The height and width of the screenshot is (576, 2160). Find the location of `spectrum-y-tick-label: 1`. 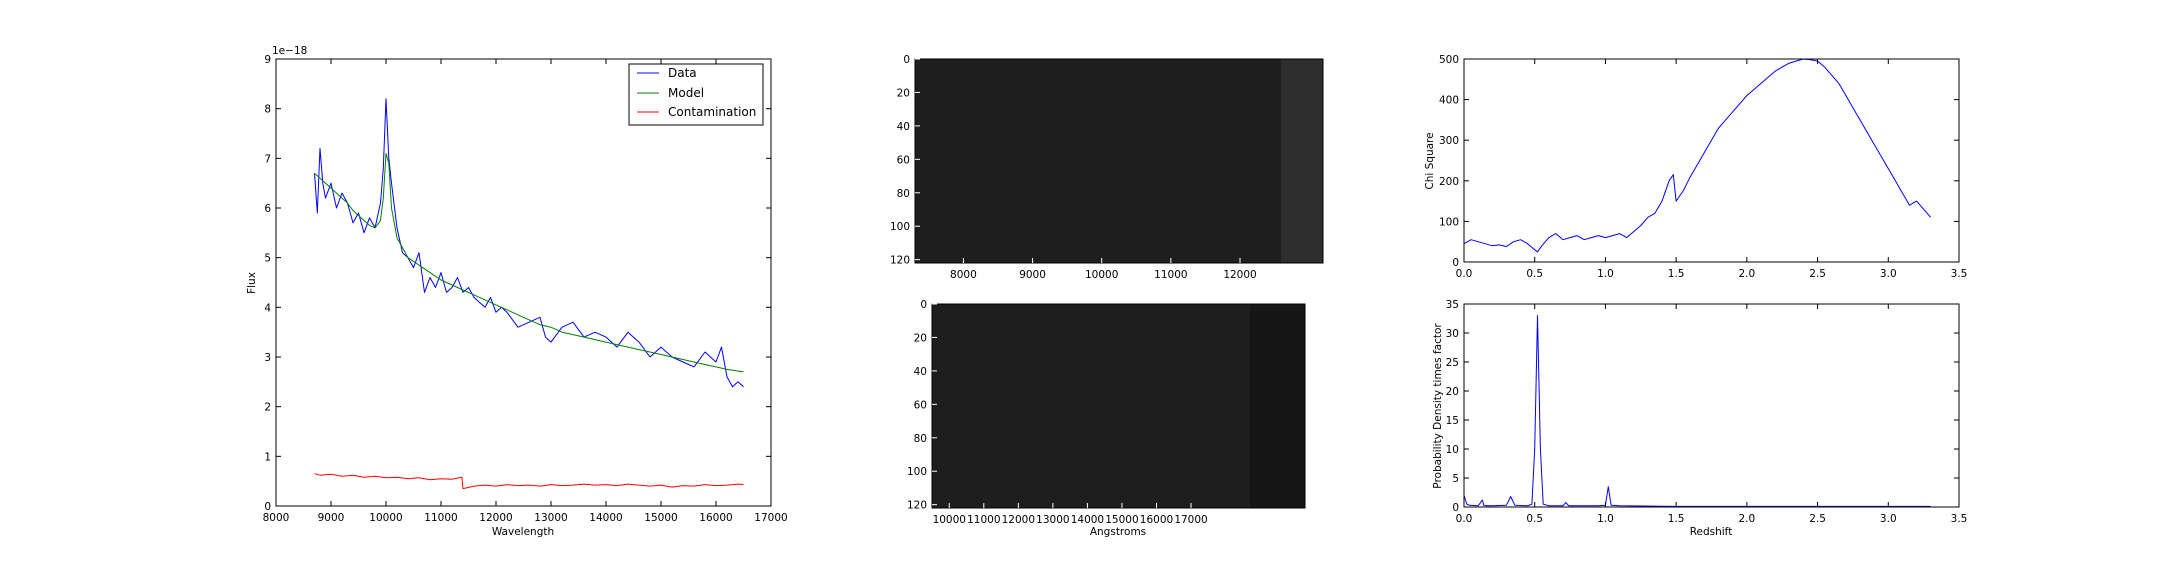

spectrum-y-tick-label: 1 is located at coordinates (267, 457).